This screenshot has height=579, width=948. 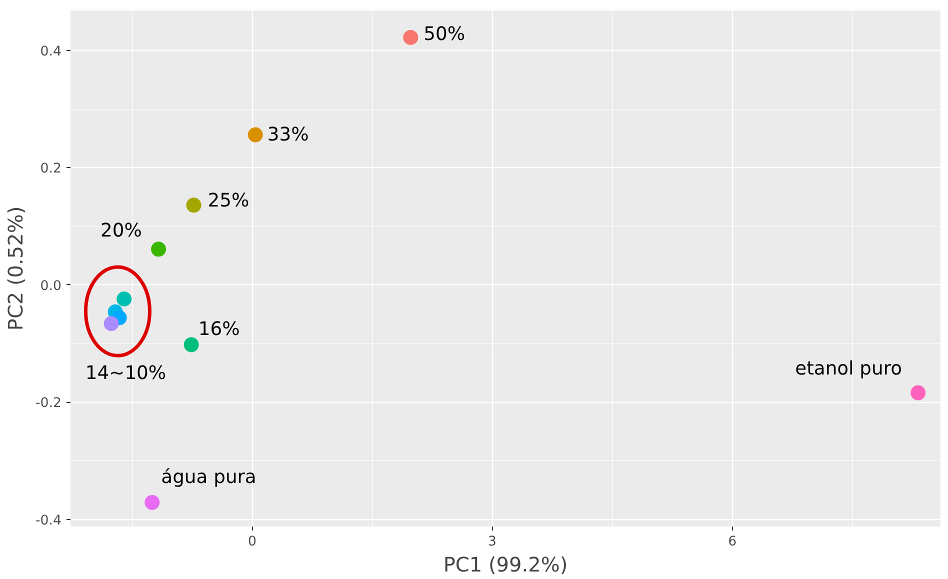 What do you see at coordinates (219, 329) in the screenshot?
I see `annotation: 16%` at bounding box center [219, 329].